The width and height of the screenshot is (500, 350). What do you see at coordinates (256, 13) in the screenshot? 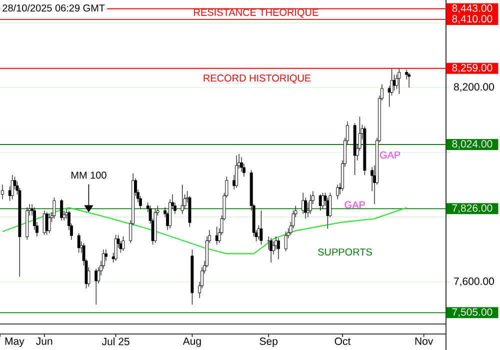
I see `annotation: RESISTANCE THEORIQUE` at bounding box center [256, 13].